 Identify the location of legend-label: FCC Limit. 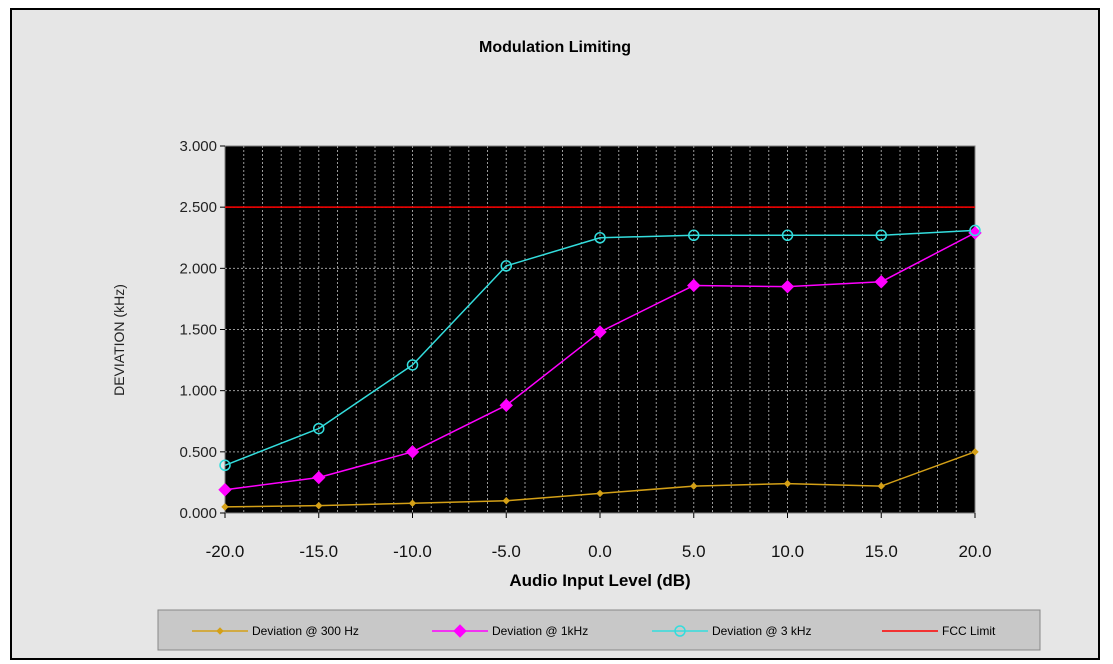
(969, 631).